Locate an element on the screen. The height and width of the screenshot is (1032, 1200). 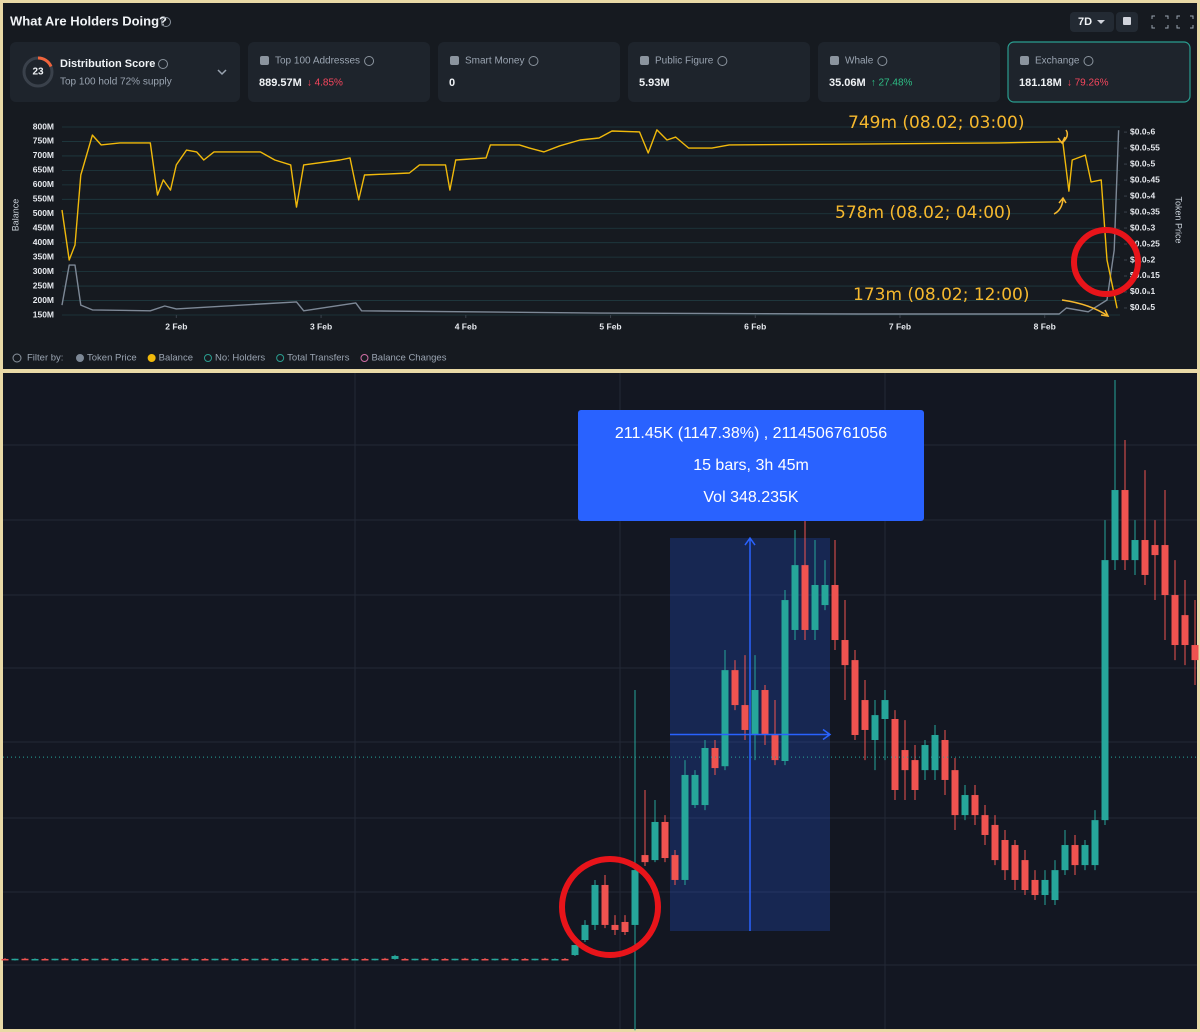
y2-tick-label: $0.0₅55 is located at coordinates (1145, 147).